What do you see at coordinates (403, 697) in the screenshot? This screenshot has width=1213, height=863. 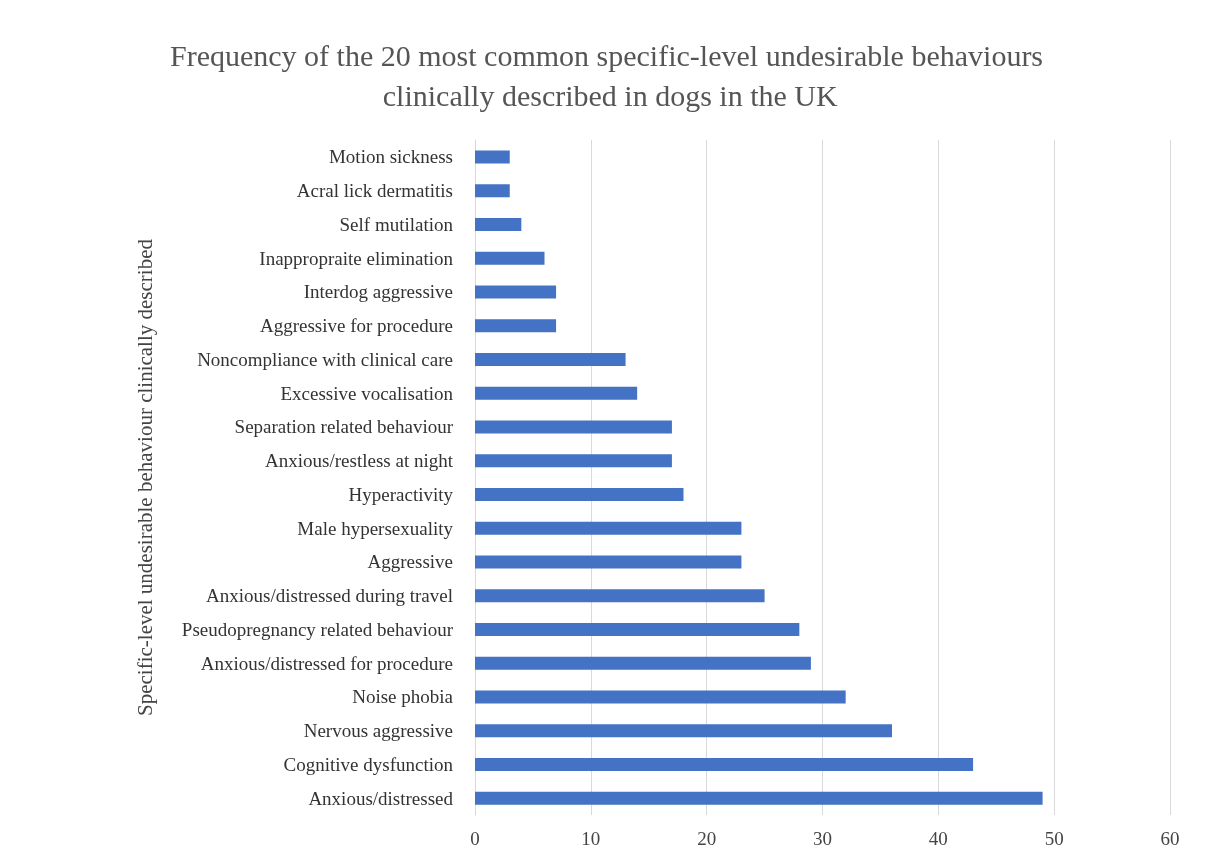 I see `y-tick-label: Noise phobia` at bounding box center [403, 697].